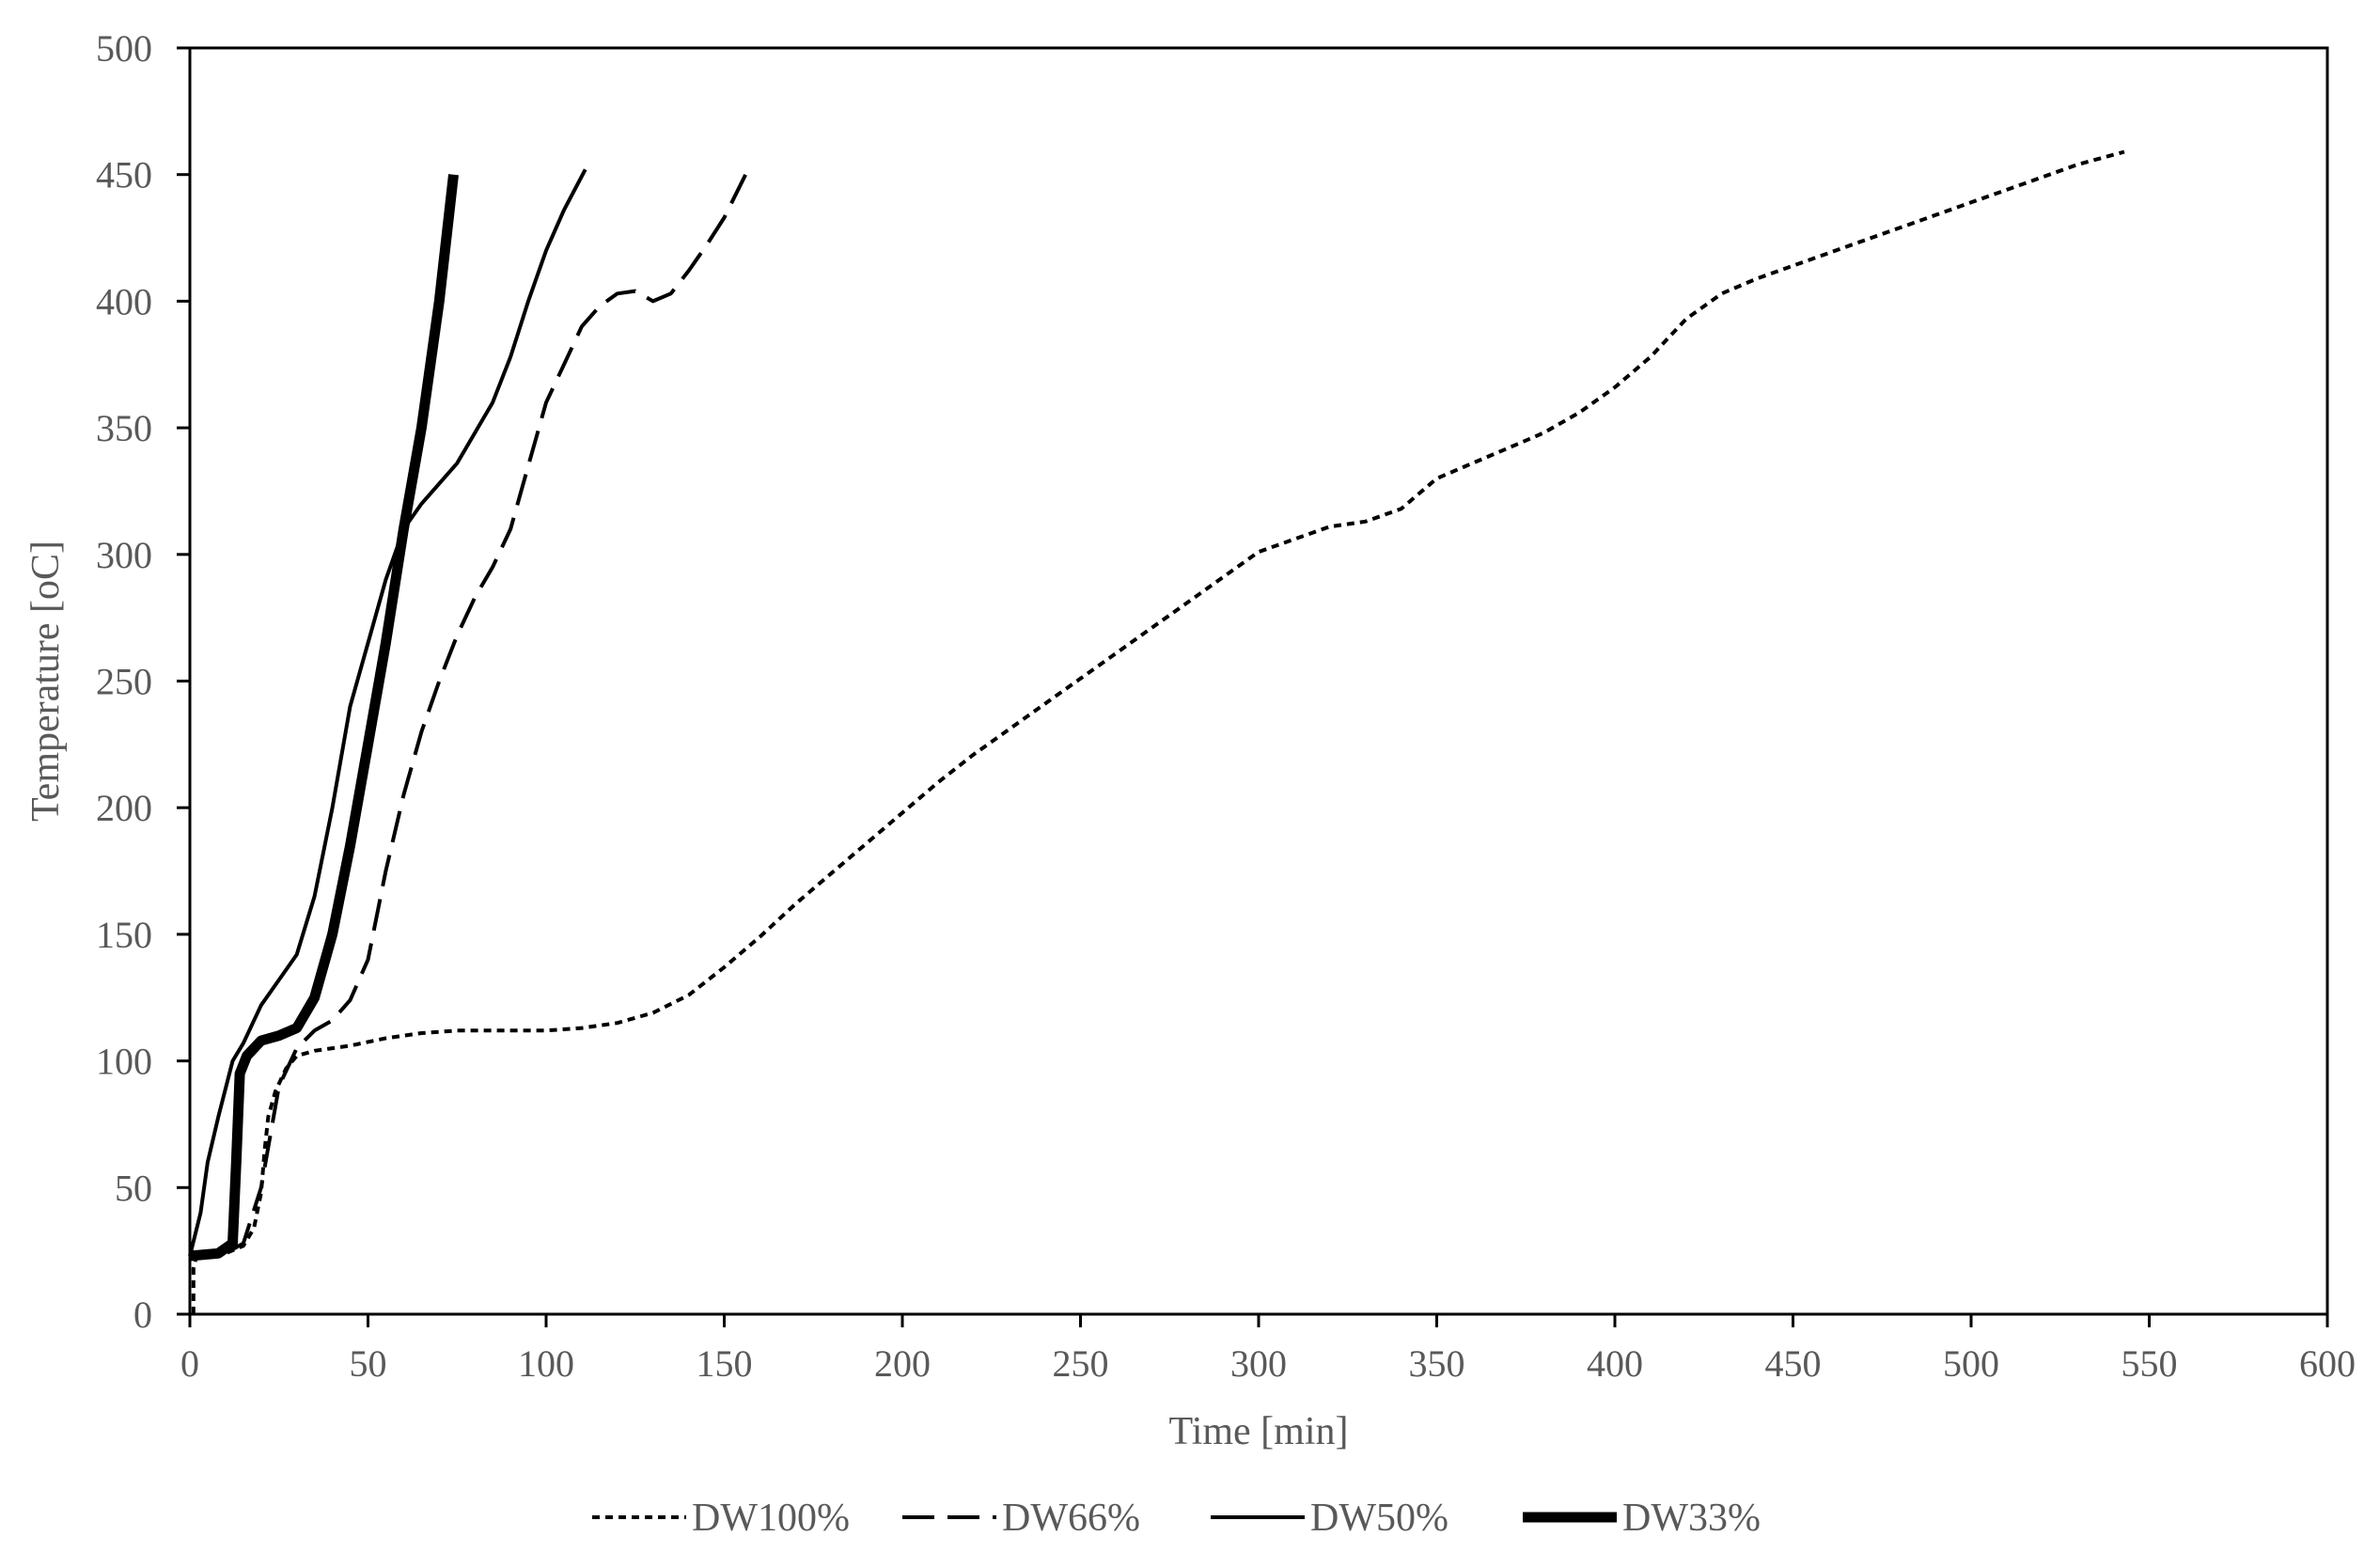  Describe the element at coordinates (546, 1363) in the screenshot. I see `x-tick-label: 100` at that location.